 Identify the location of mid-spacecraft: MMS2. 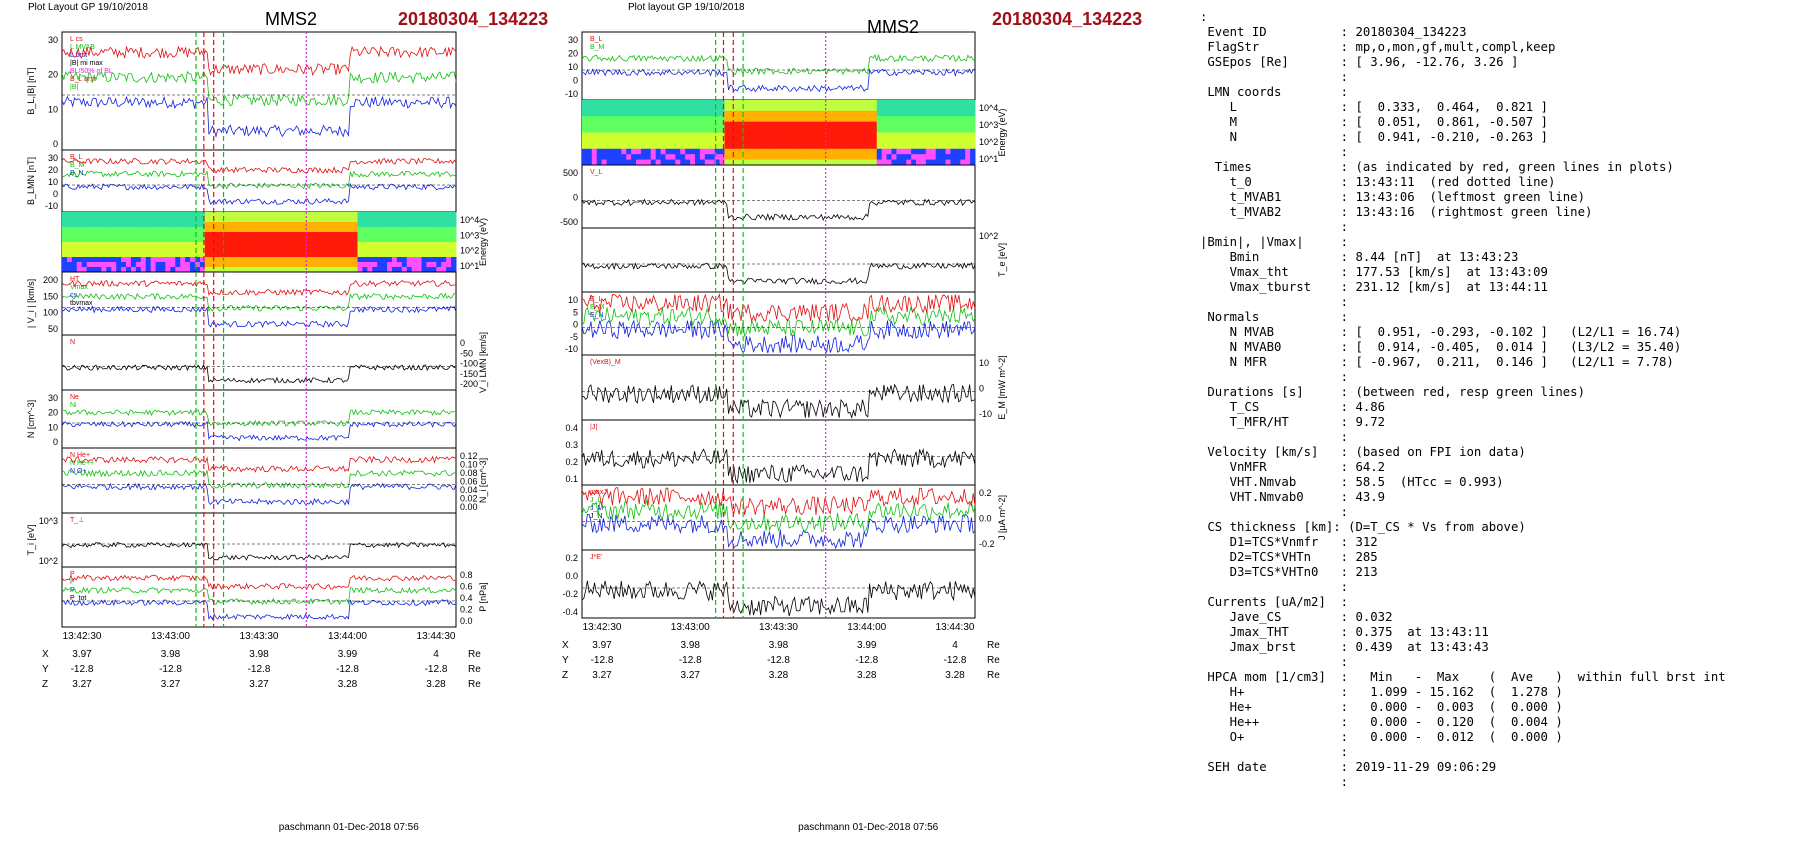
(893, 27).